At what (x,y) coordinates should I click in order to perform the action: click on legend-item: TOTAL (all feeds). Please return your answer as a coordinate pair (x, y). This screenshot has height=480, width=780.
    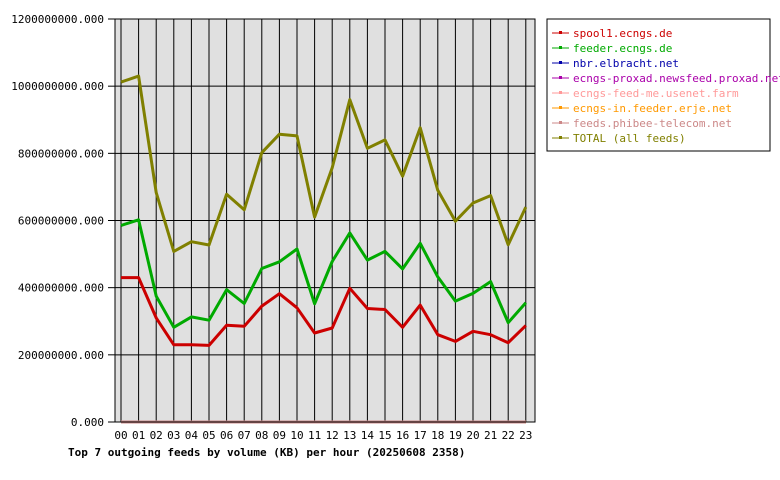
    Looking at the image, I should click on (619, 138).